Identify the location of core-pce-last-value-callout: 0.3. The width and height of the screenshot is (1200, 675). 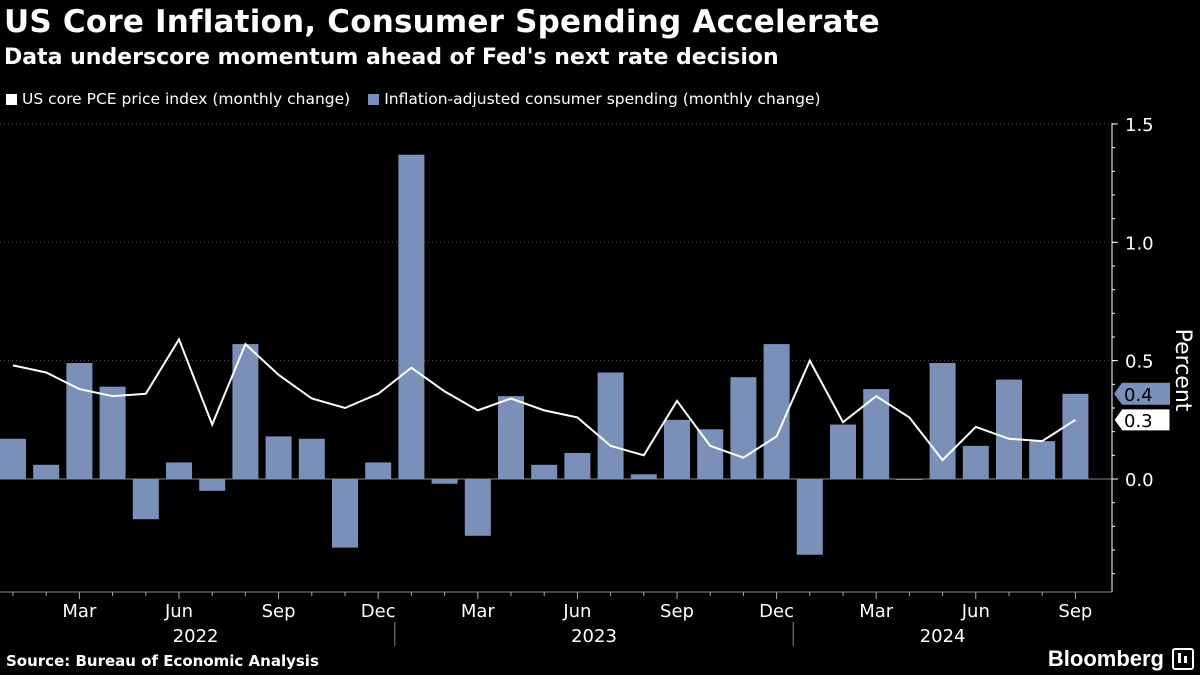
(1142, 420).